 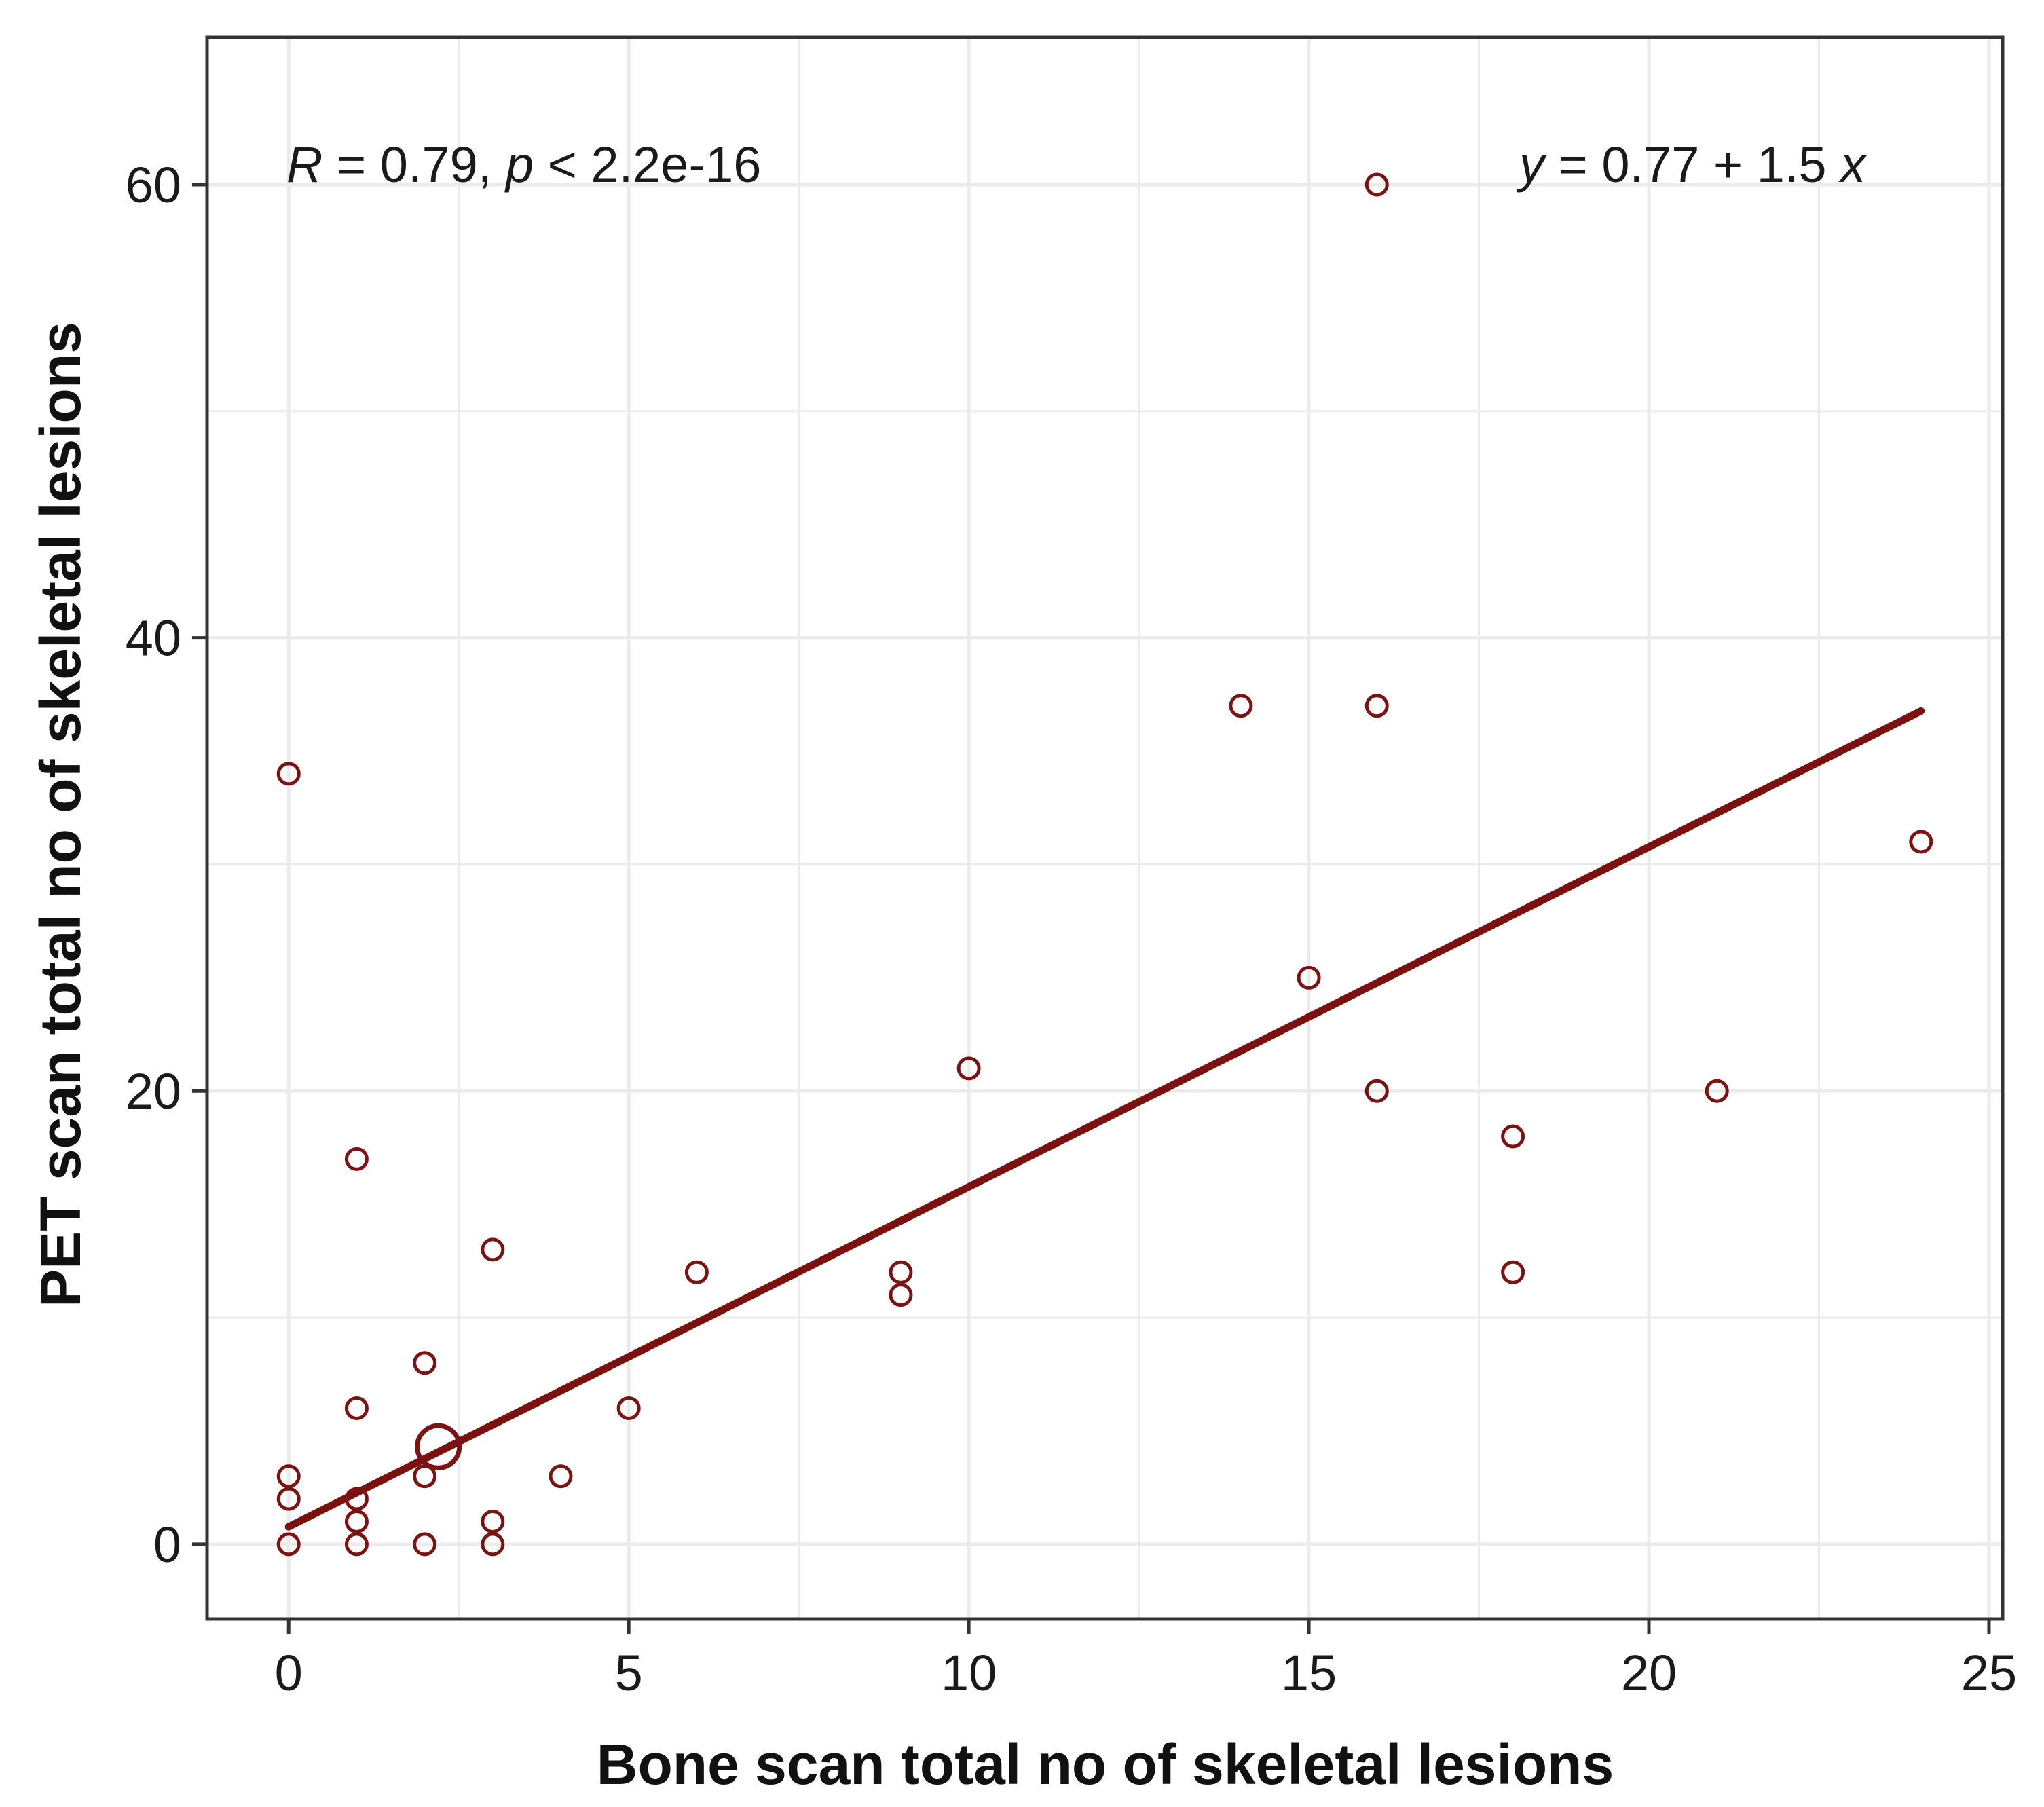 What do you see at coordinates (1105, 1764) in the screenshot?
I see `x-axis-title: Bone scan total no of skeletal lesions` at bounding box center [1105, 1764].